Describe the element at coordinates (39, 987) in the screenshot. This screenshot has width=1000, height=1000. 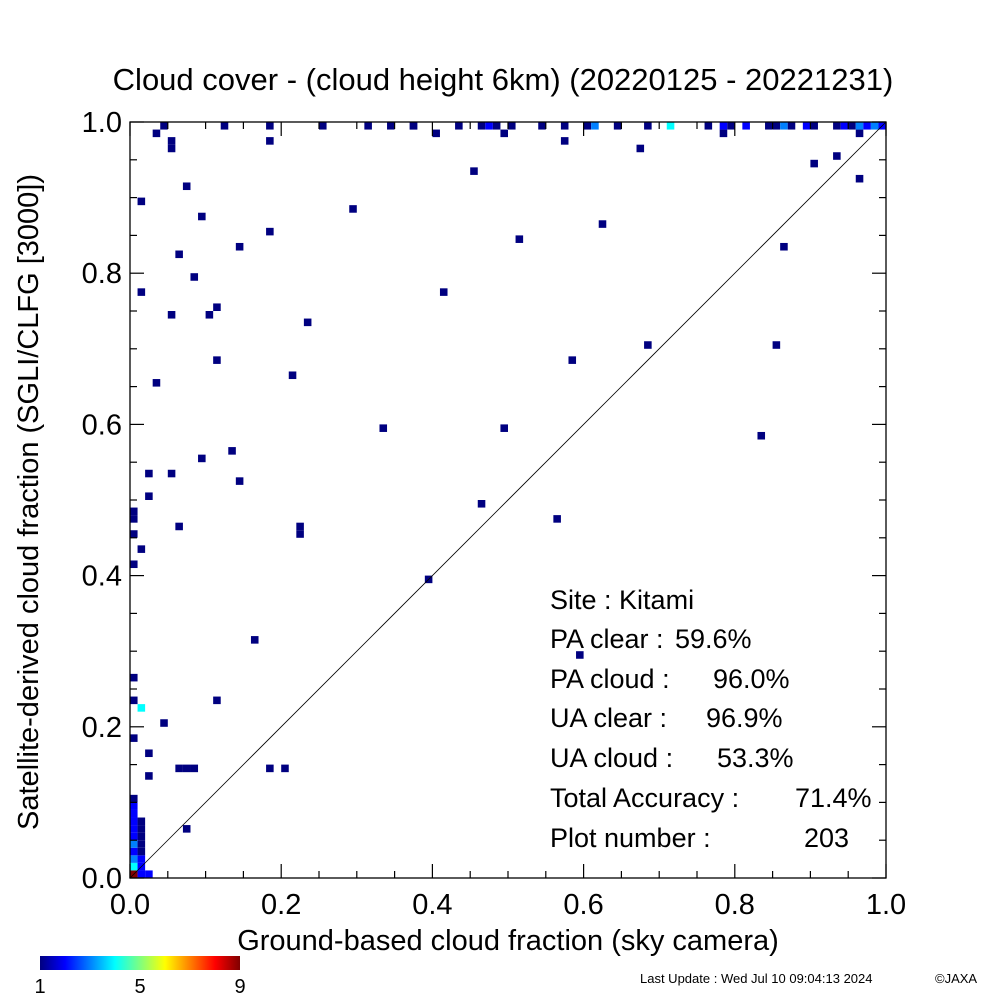
I see `colorbar-tick-min: 1` at that location.